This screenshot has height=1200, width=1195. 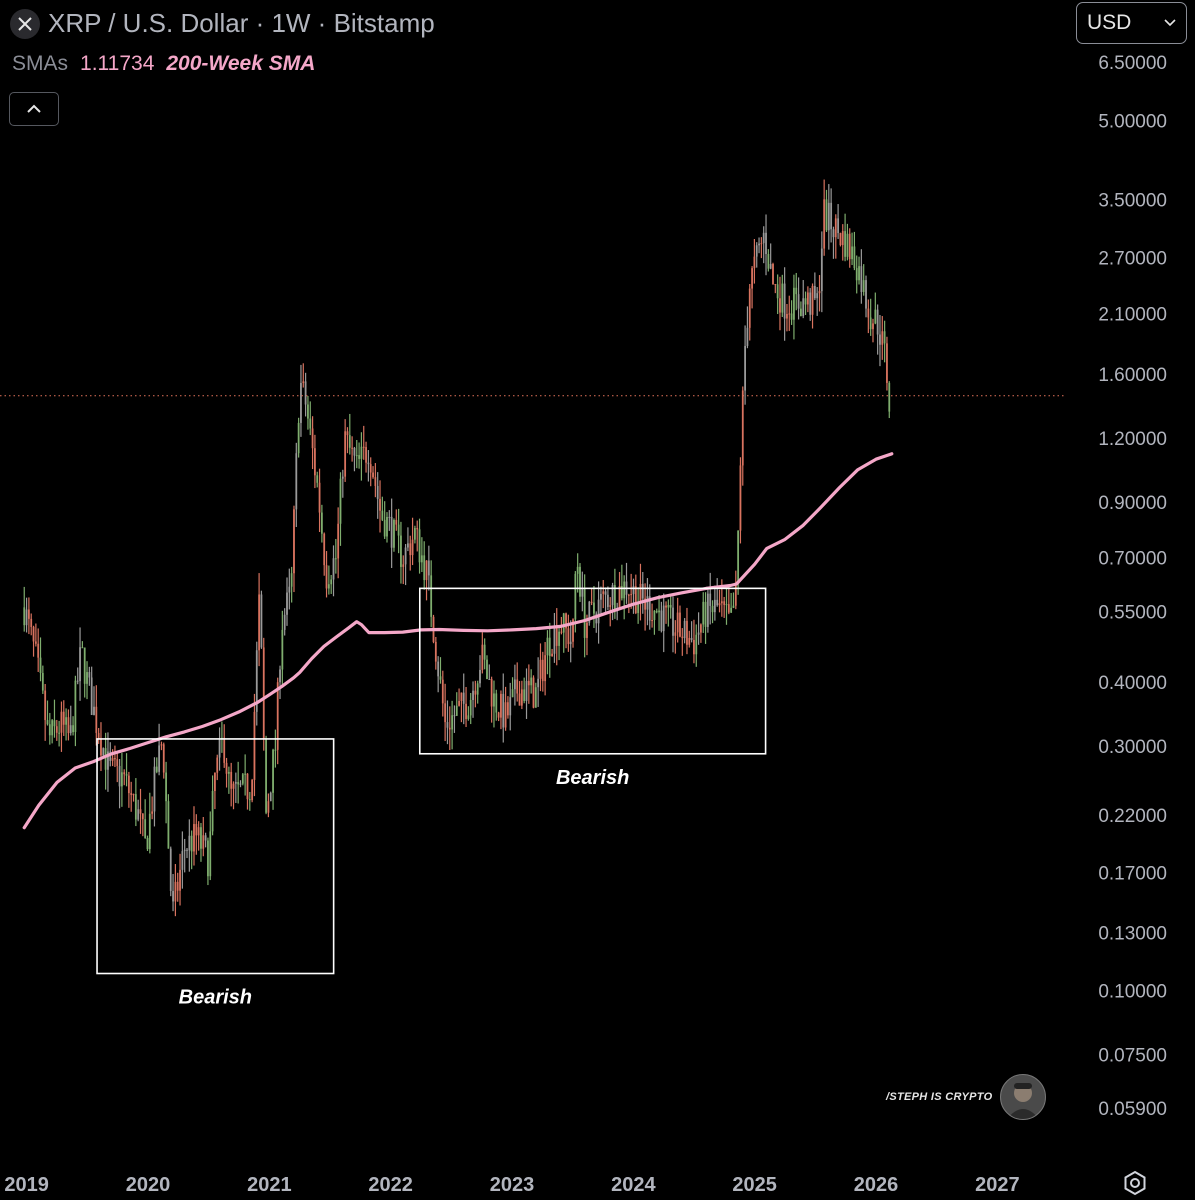 What do you see at coordinates (1132, 683) in the screenshot?
I see `y-tick-label: 0.40000` at bounding box center [1132, 683].